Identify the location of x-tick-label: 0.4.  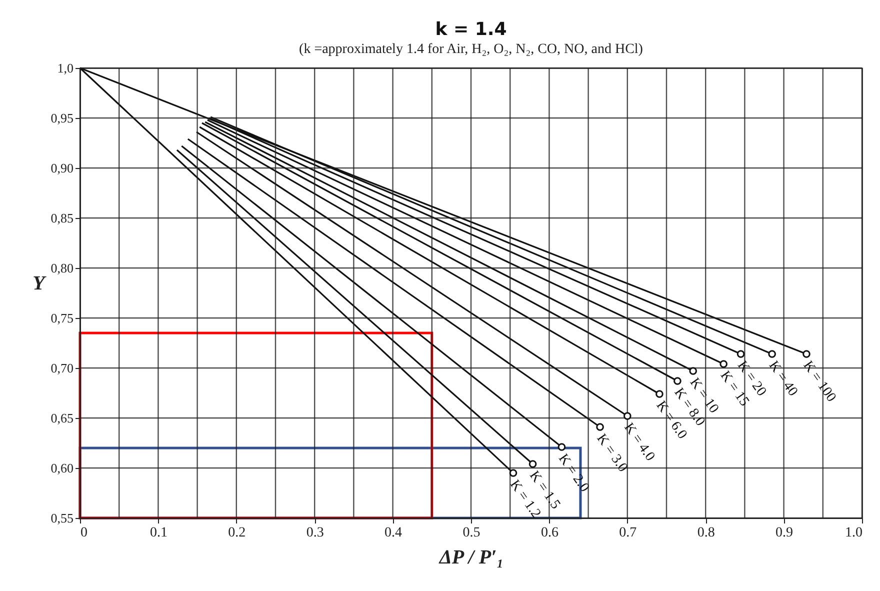
(393, 533).